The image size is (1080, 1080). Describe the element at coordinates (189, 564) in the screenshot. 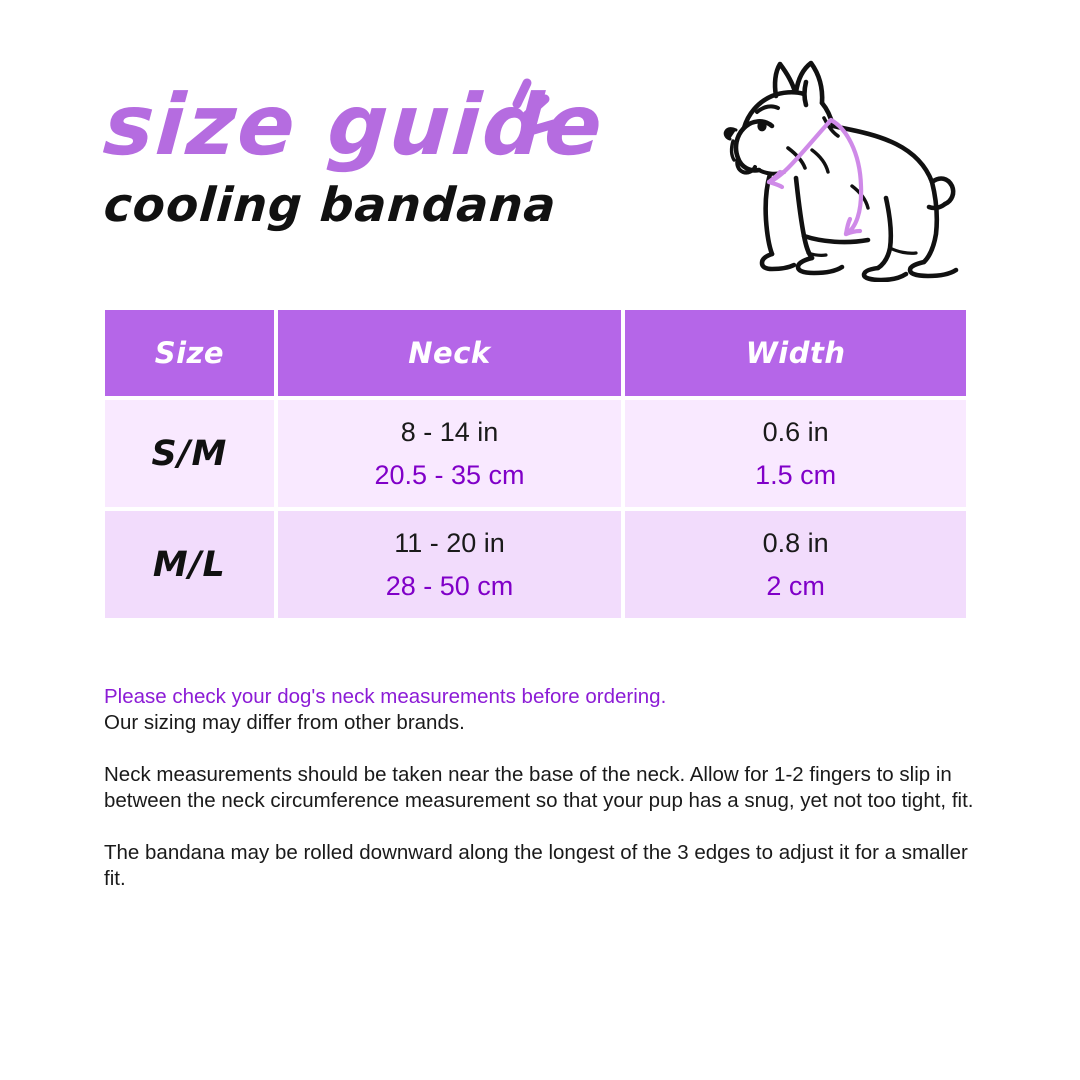

I see `cell-size-ml: M/L` at that location.